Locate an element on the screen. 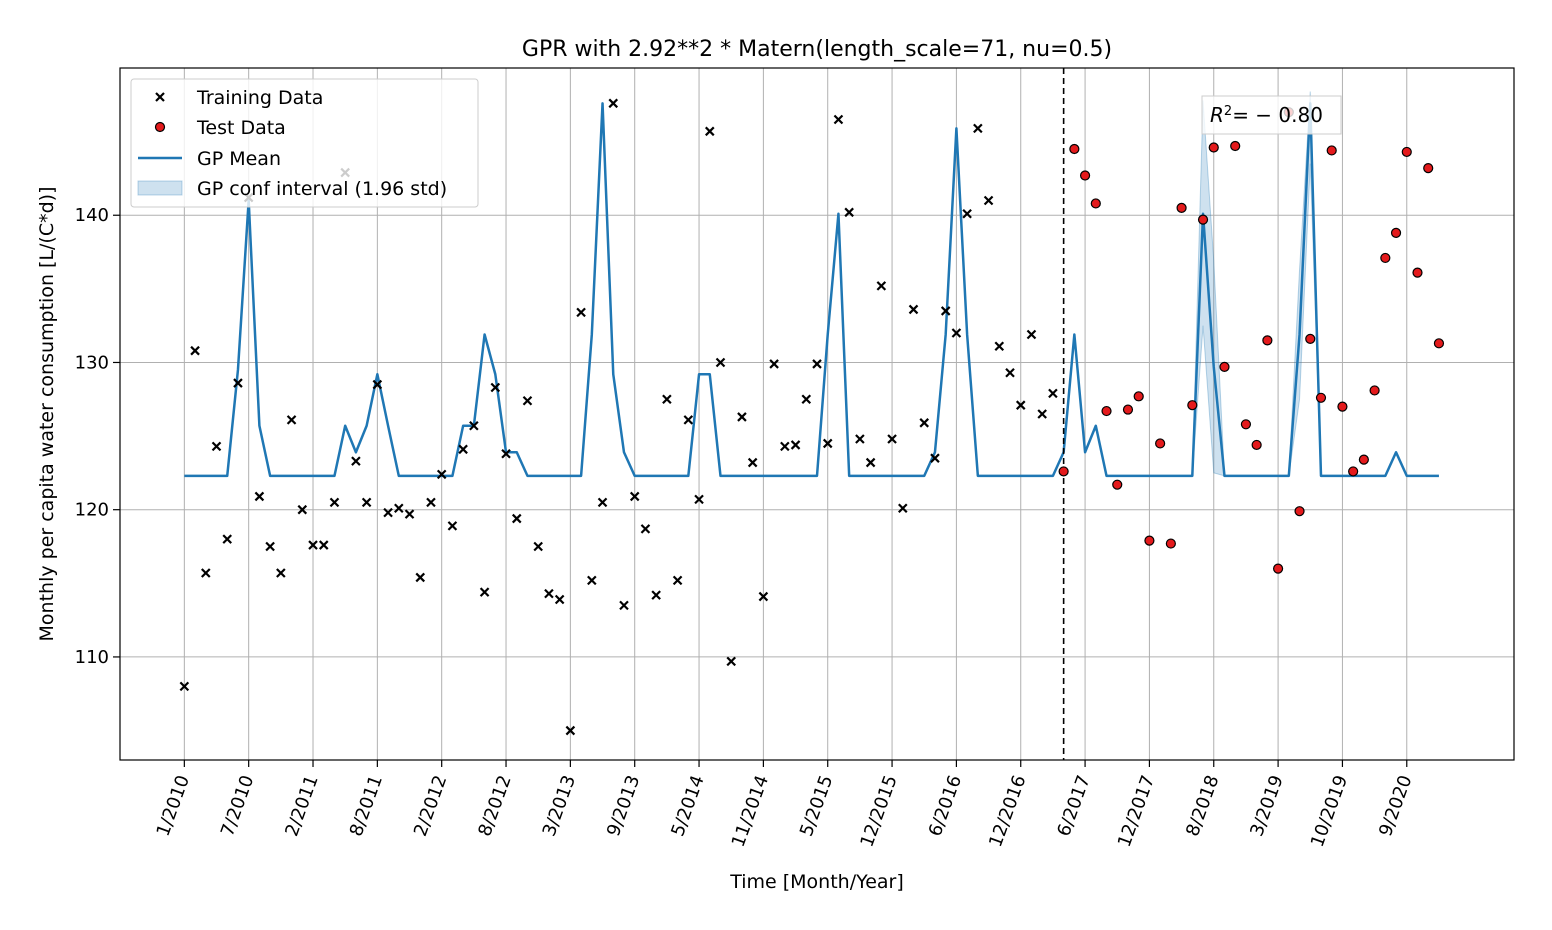 This screenshot has height=930, width=1552. legend-marker-training-stroke-b is located at coordinates (160, 97).